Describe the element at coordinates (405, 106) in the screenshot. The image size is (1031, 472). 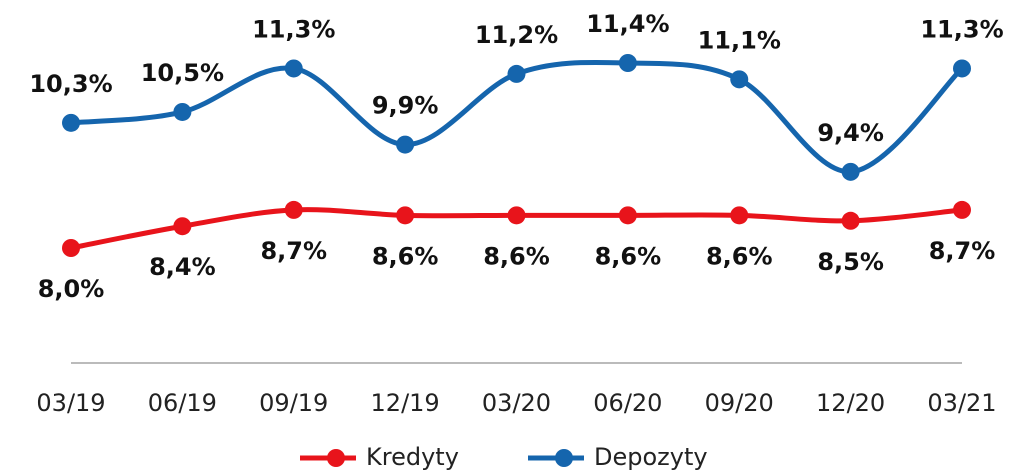
I see `data-label: 9,9%` at that location.